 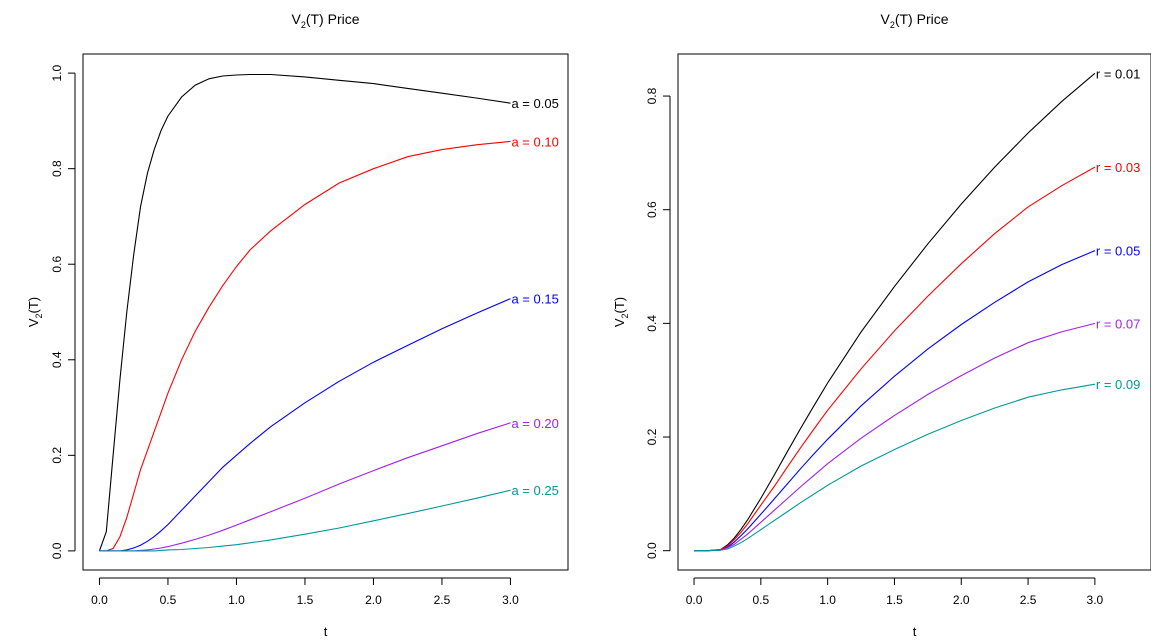 What do you see at coordinates (534, 299) in the screenshot?
I see `series-end-label: a = 0.15` at bounding box center [534, 299].